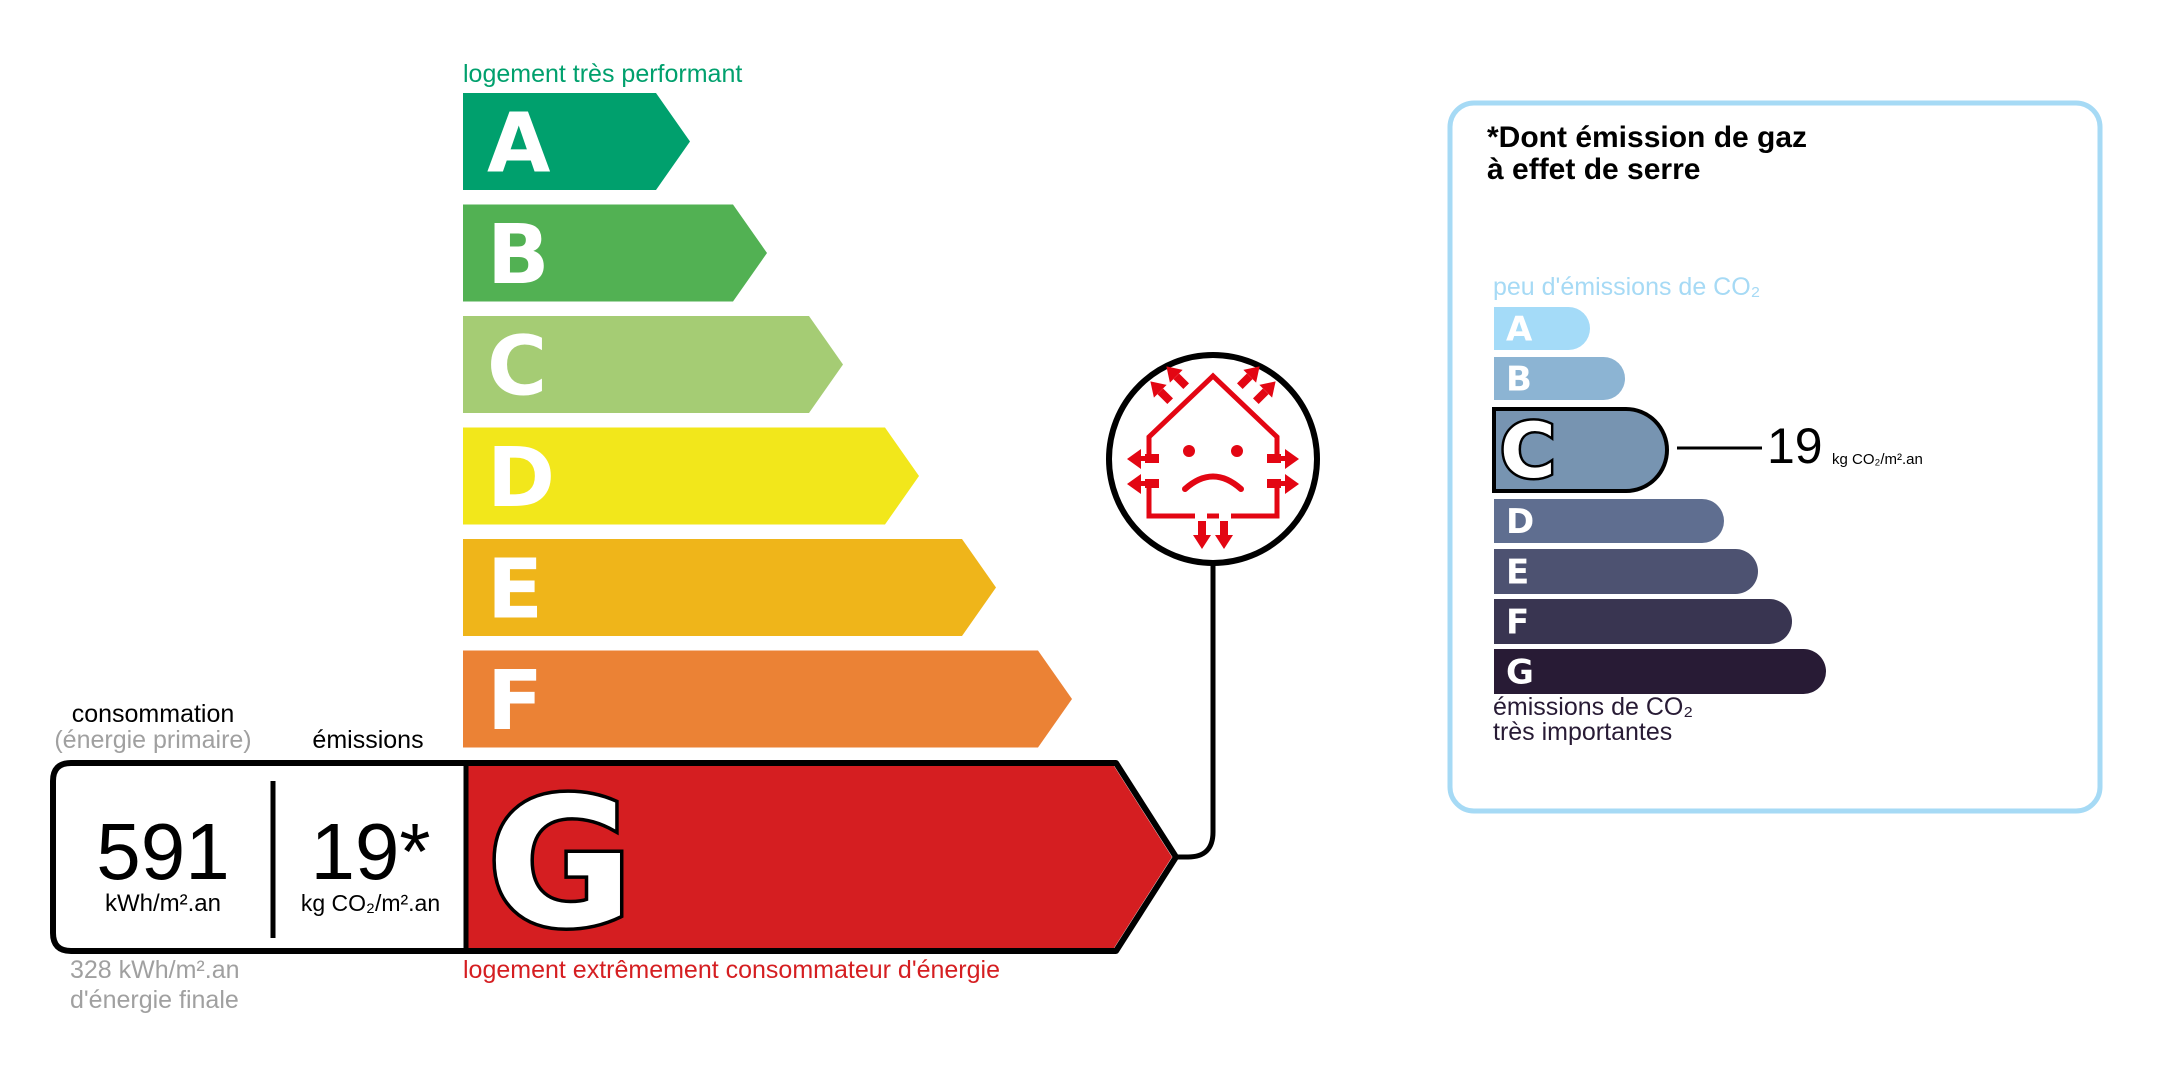 The height and width of the screenshot is (1079, 2169). I want to click on ges-class-bar-d: D, so click(1609, 521).